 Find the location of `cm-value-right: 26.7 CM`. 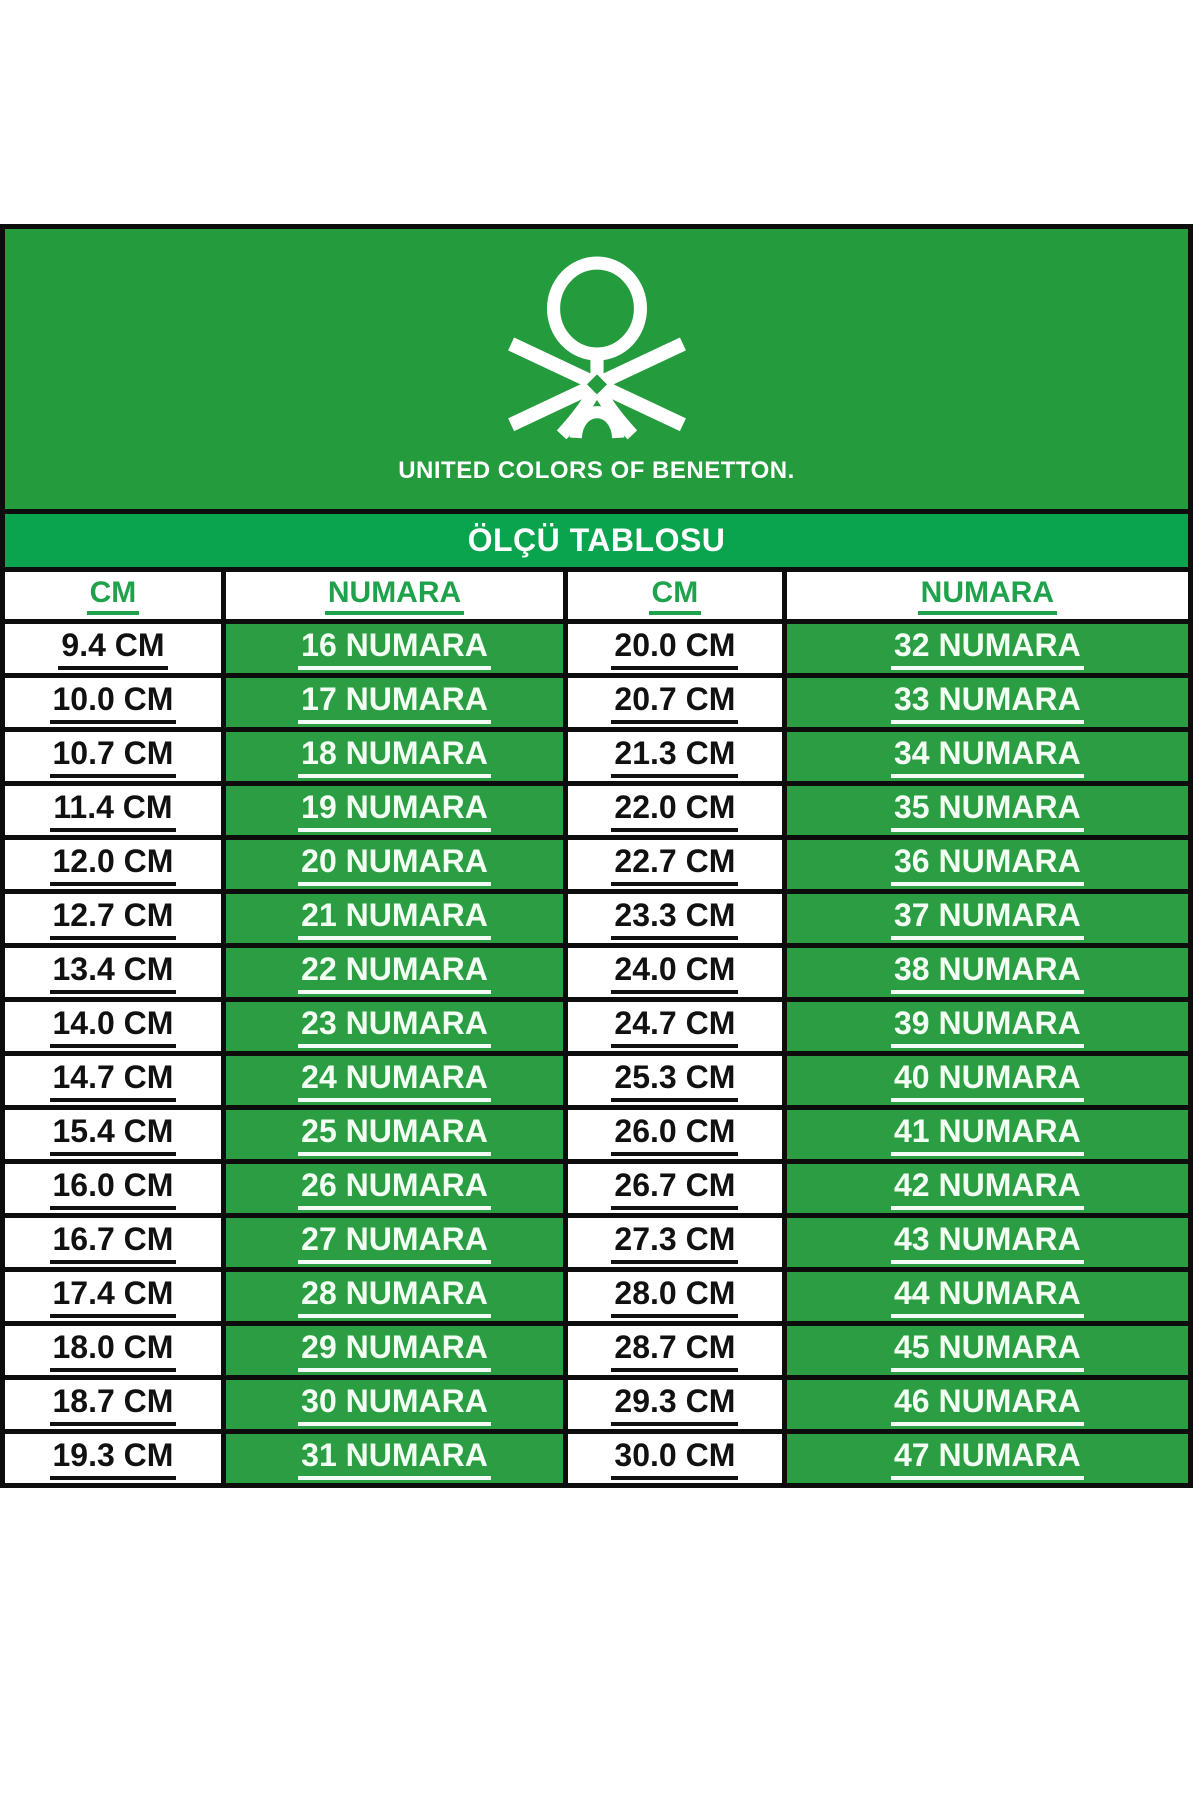

cm-value-right: 26.7 CM is located at coordinates (675, 1189).